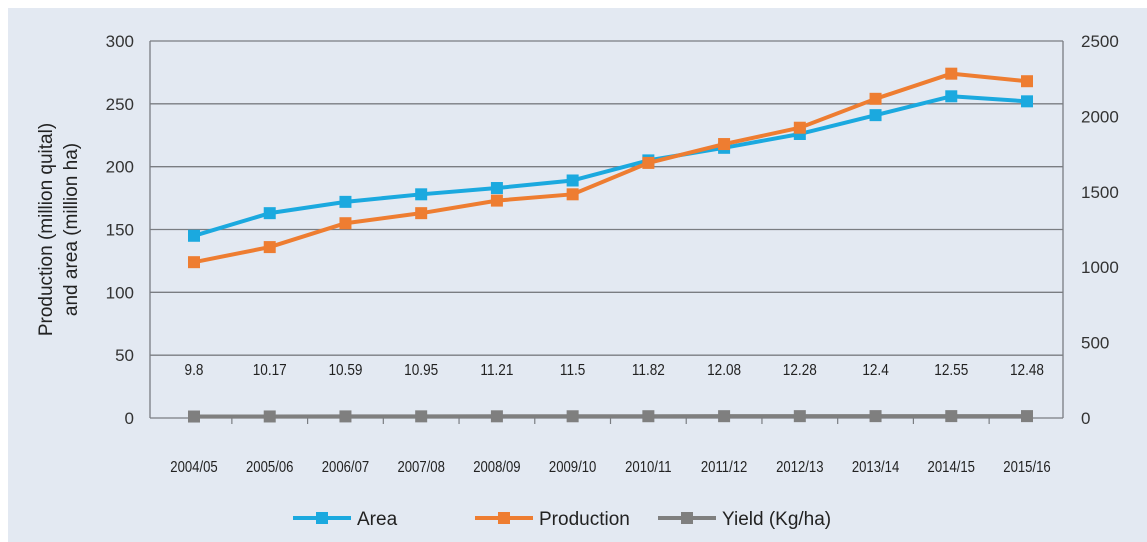  What do you see at coordinates (1100, 41) in the screenshot?
I see `right-tick-label: 2500` at bounding box center [1100, 41].